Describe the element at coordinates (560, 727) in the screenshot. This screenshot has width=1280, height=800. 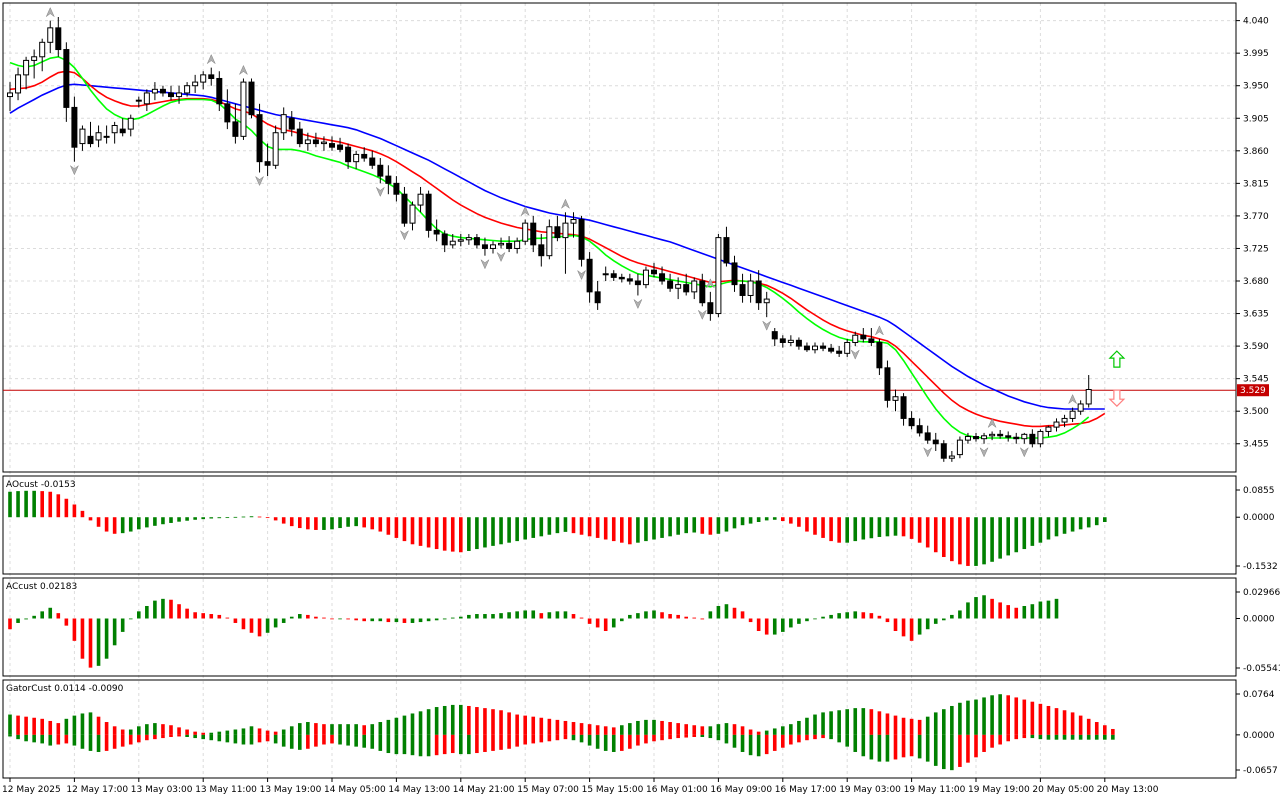
I see `gator-pane: GatorCust 0.0114 -0.0090` at that location.